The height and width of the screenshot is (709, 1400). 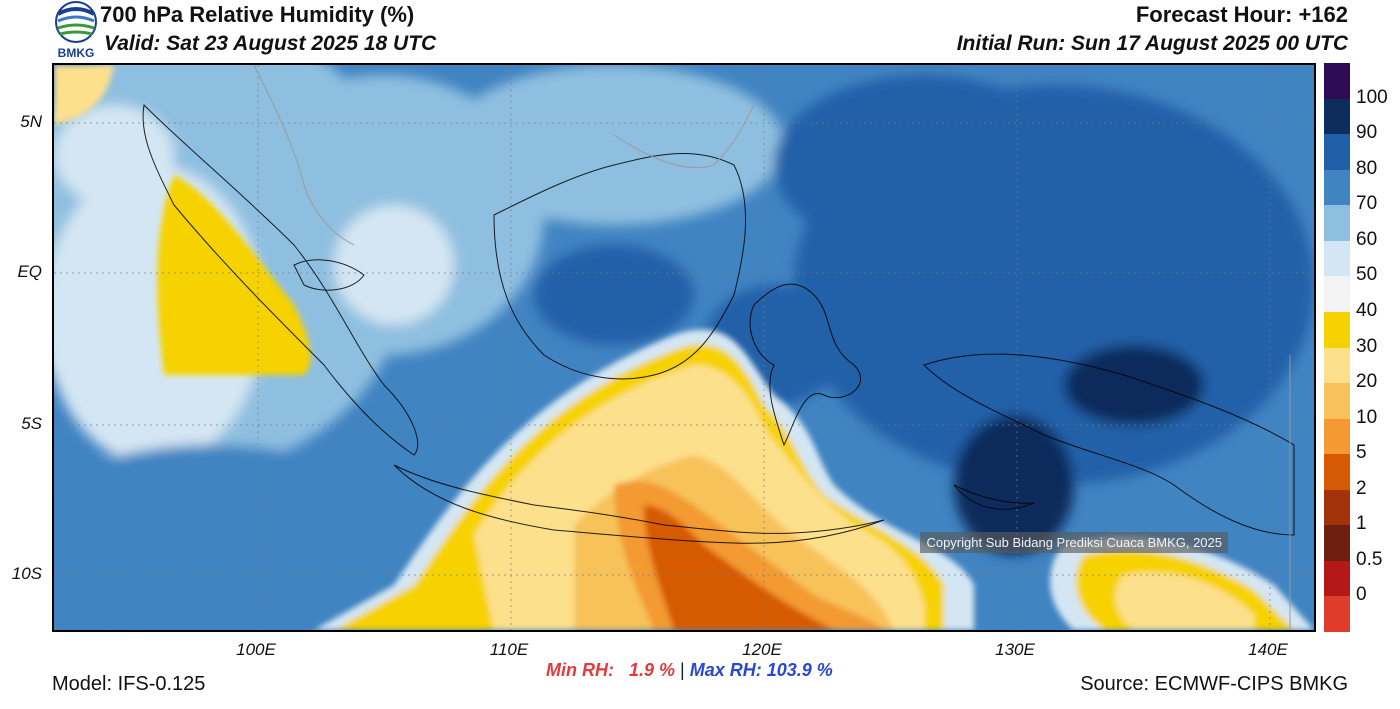 What do you see at coordinates (1367, 168) in the screenshot?
I see `colorbar-label: 80` at bounding box center [1367, 168].